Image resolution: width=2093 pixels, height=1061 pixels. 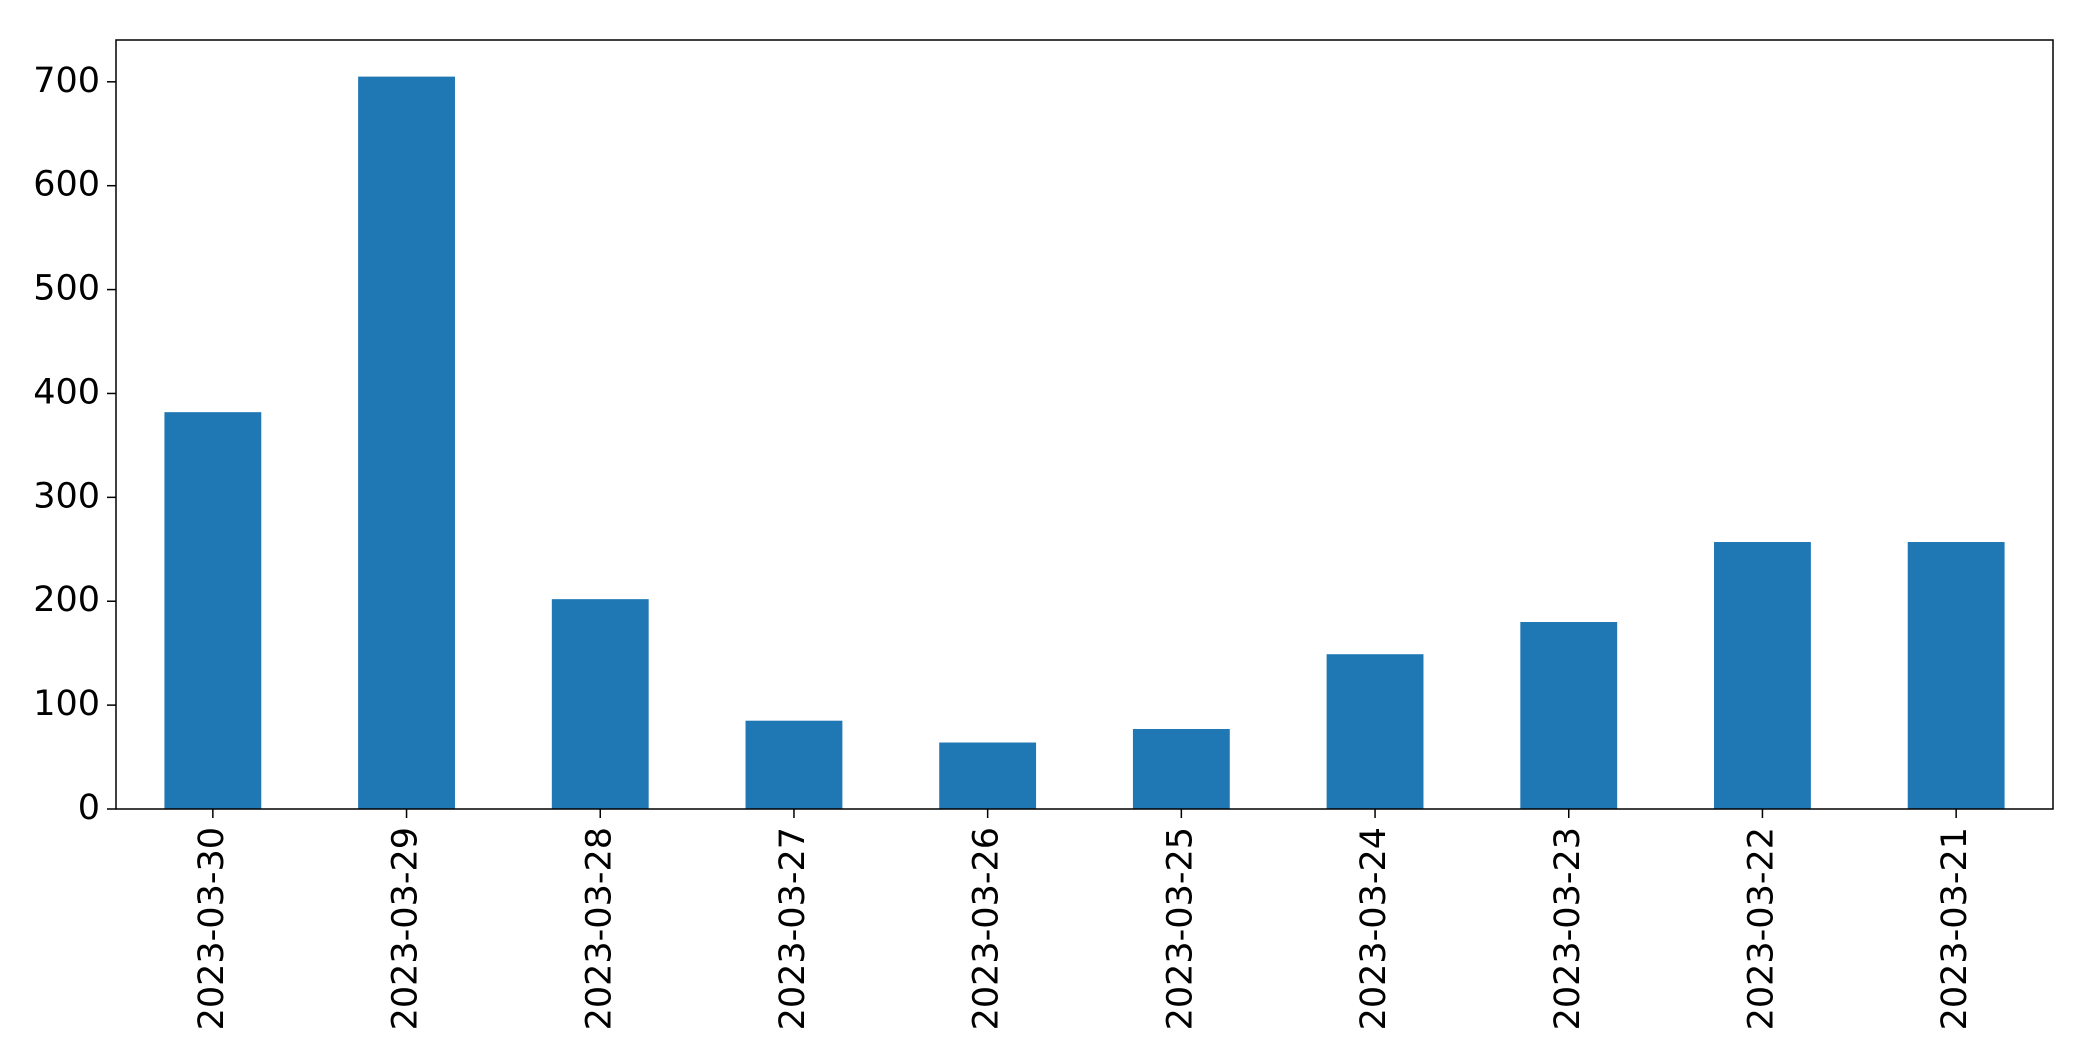 I want to click on x-tick-label: 2023-03-22, so click(x=1761, y=928).